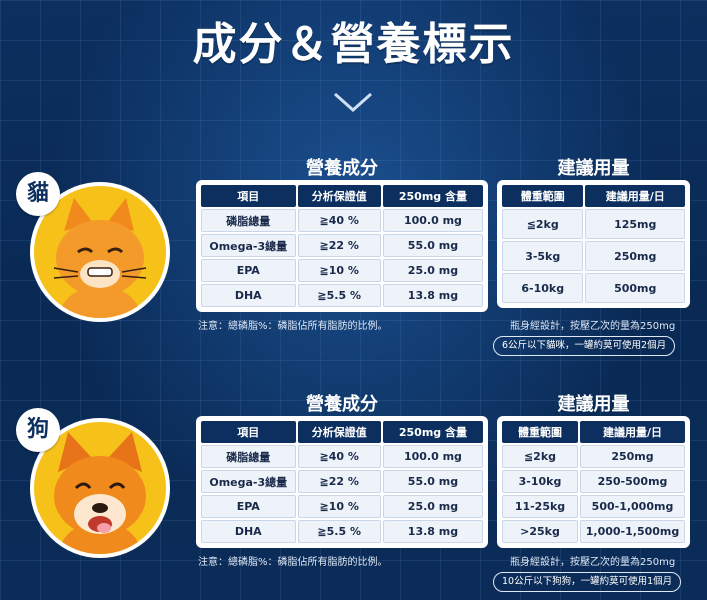 The image size is (707, 600). Describe the element at coordinates (342, 404) in the screenshot. I see `dog-nutrition-heading: 營養成分` at that location.